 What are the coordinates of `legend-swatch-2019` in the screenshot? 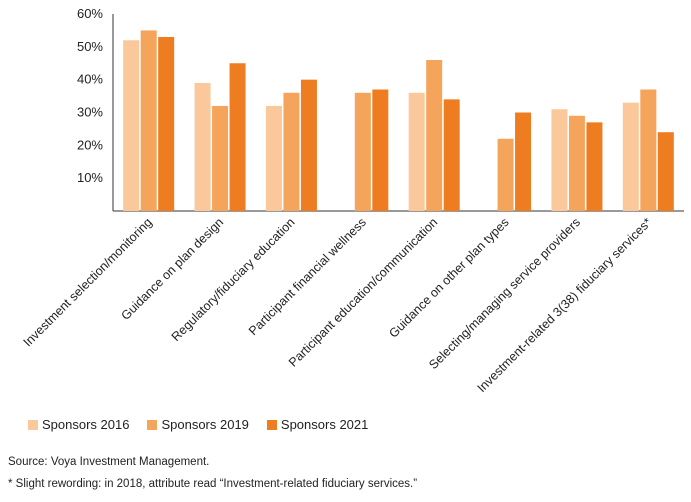 It's located at (152, 424).